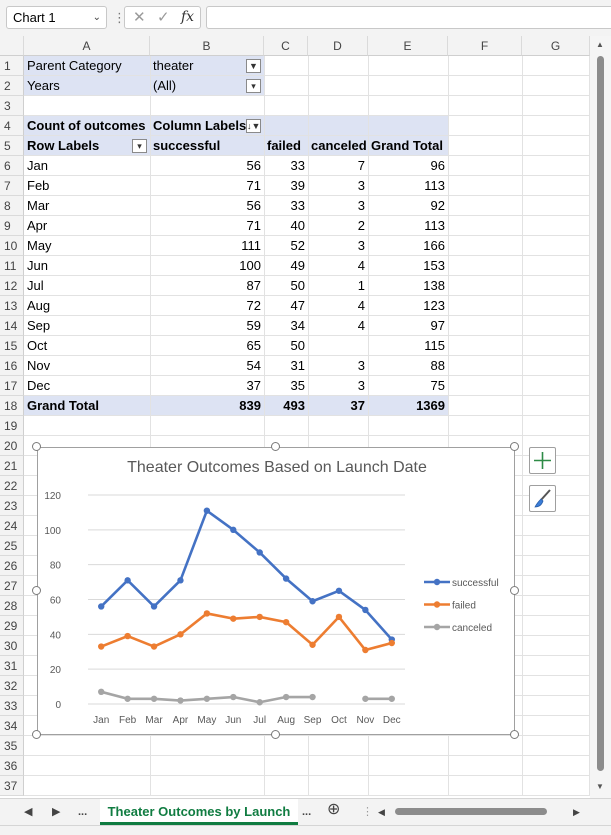 This screenshot has width=611, height=835. What do you see at coordinates (297, 185) in the screenshot?
I see `pivot-value-cell-failed: 39` at bounding box center [297, 185].